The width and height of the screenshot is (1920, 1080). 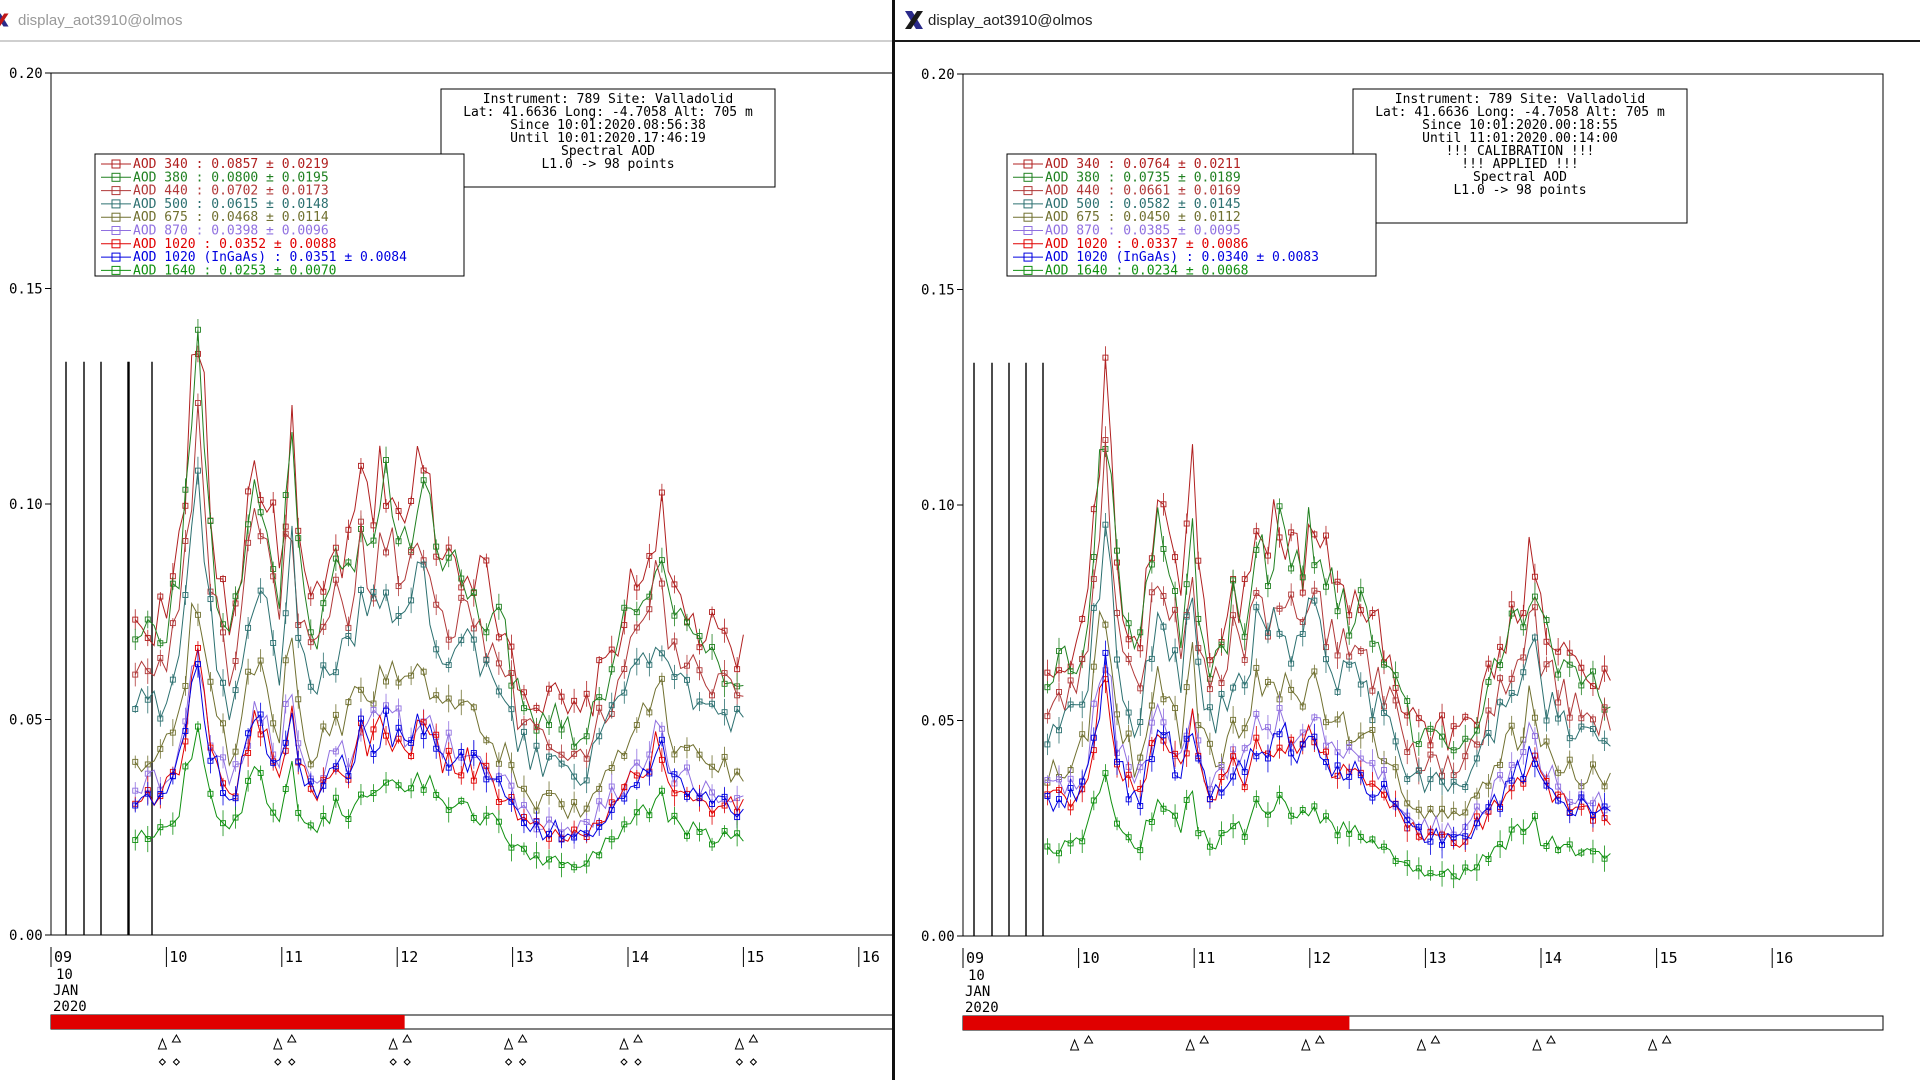 What do you see at coordinates (26, 721) in the screenshot?
I see `y-tick-label: 0.05` at bounding box center [26, 721].